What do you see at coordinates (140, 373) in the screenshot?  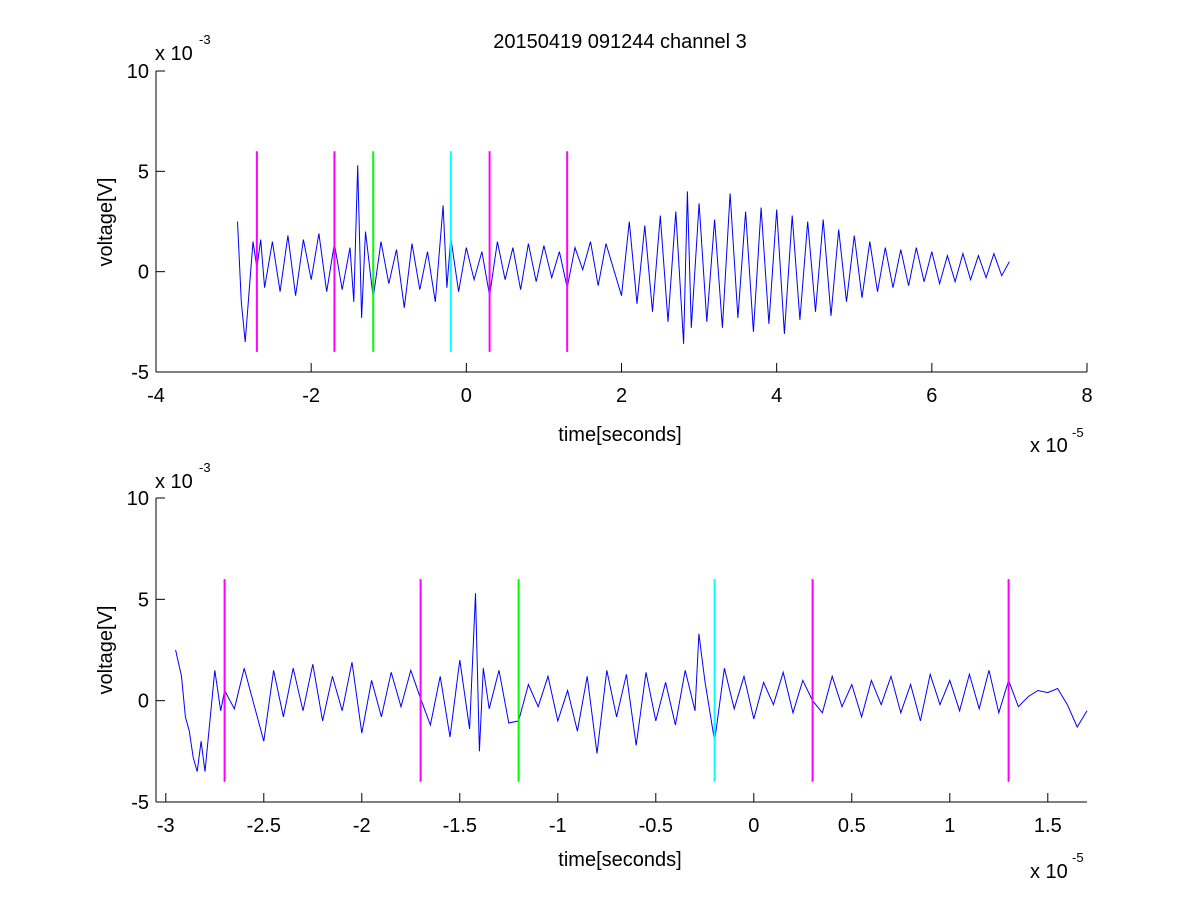 I see `top-y-tick-label: -5` at bounding box center [140, 373].